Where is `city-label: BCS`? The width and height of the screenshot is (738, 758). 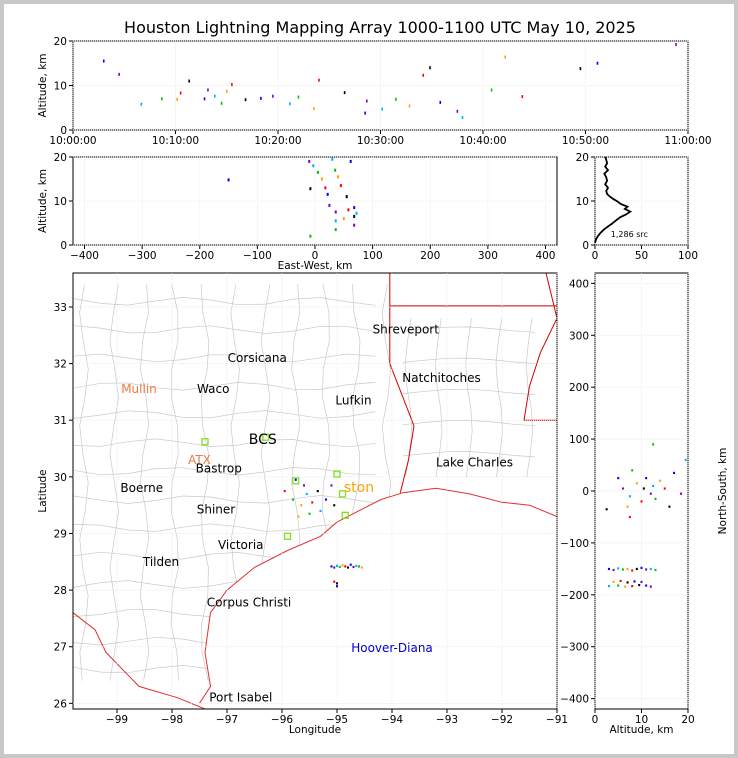 city-label: BCS is located at coordinates (263, 440).